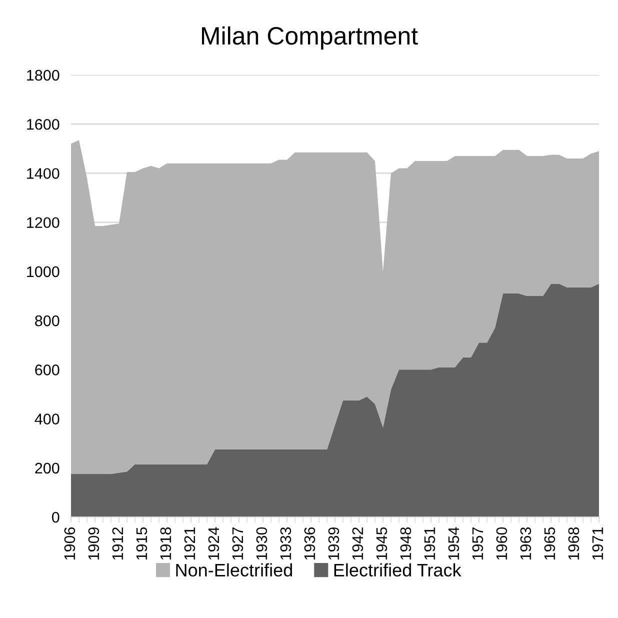 The height and width of the screenshot is (618, 618). I want to click on y-tick-label: 1400, so click(43, 173).